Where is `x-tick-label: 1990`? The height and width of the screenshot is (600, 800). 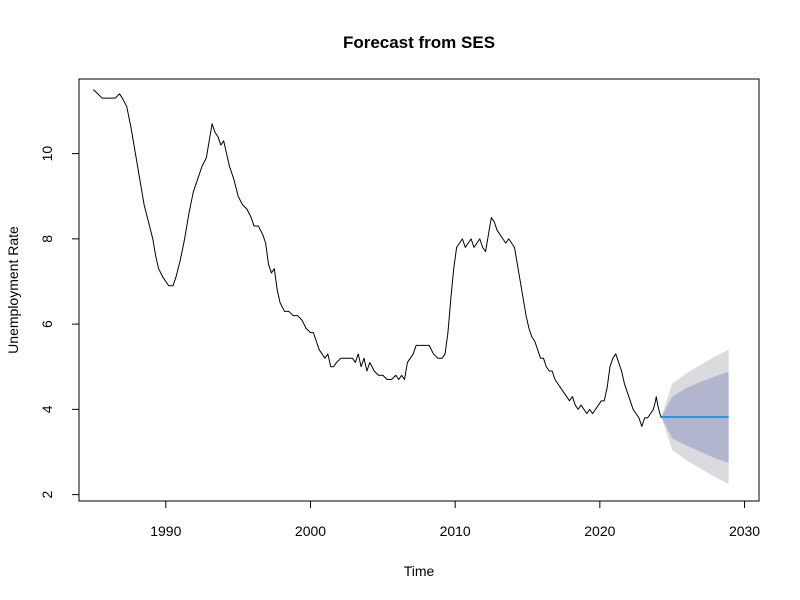
x-tick-label: 1990 is located at coordinates (165, 531).